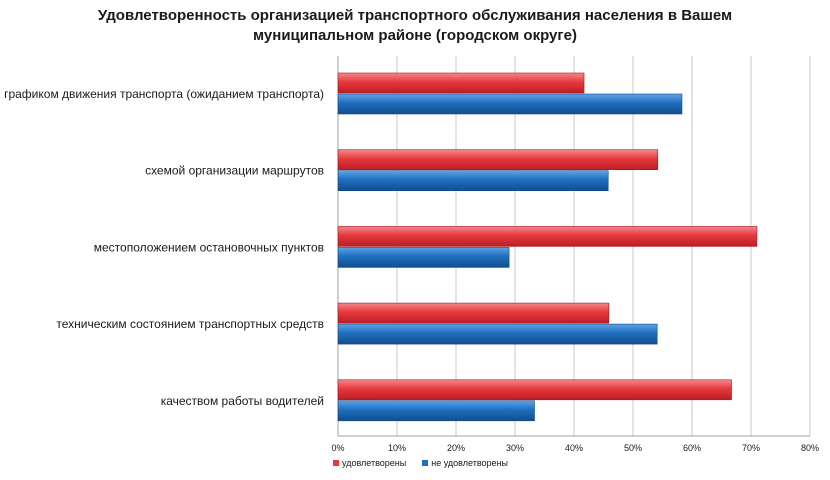 This screenshot has width=830, height=480. What do you see at coordinates (209, 247) in the screenshot?
I see `category-label: местоположением остановочных пунктов` at bounding box center [209, 247].